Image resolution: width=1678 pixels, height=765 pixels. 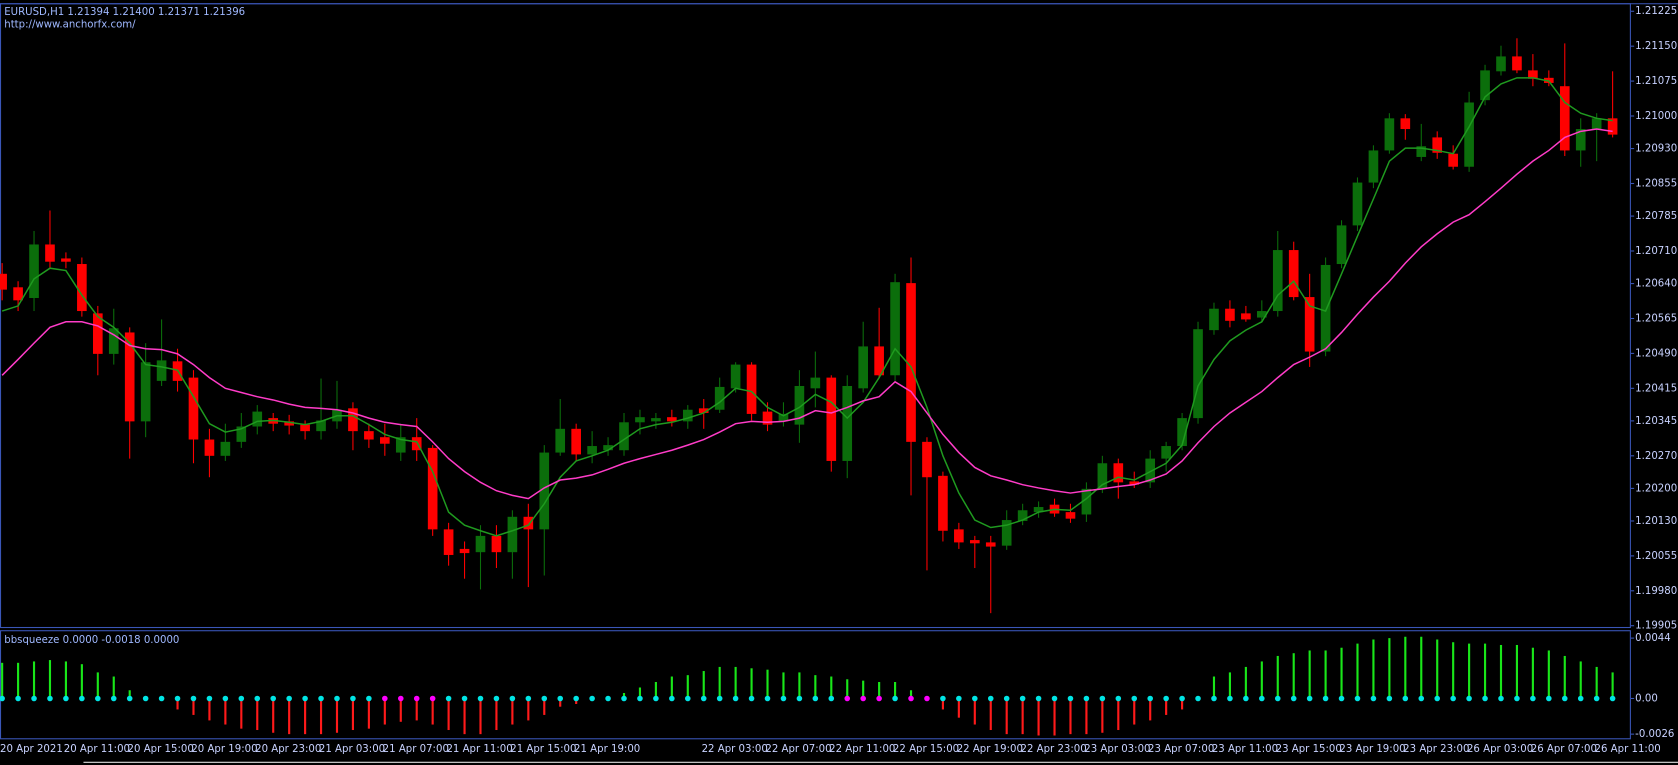 I want to click on x-tick-label: 23 Apr 15:00, so click(x=1309, y=749).